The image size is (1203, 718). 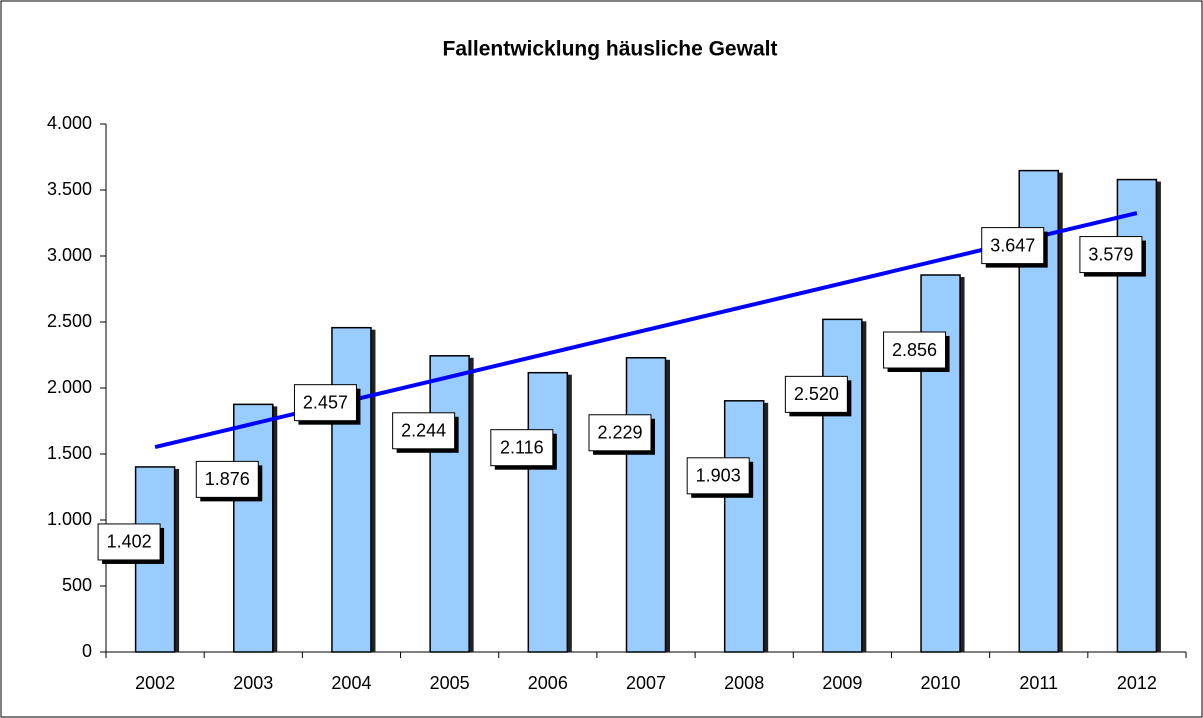 I want to click on x-tick-label: 2012, so click(x=1137, y=683).